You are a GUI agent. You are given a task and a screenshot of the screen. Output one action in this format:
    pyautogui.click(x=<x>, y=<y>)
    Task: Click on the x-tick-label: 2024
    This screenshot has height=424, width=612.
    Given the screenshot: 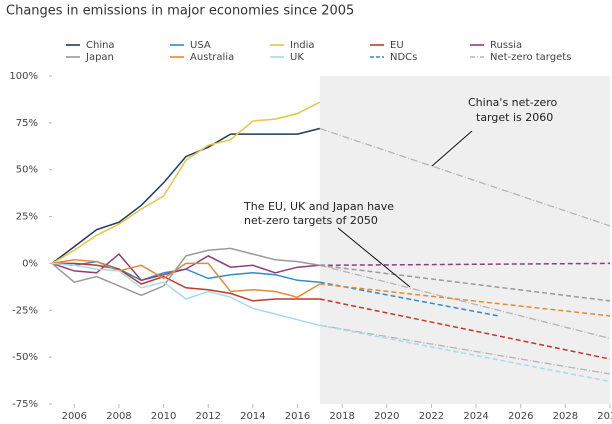 What is the action you would take?
    pyautogui.click(x=475, y=416)
    